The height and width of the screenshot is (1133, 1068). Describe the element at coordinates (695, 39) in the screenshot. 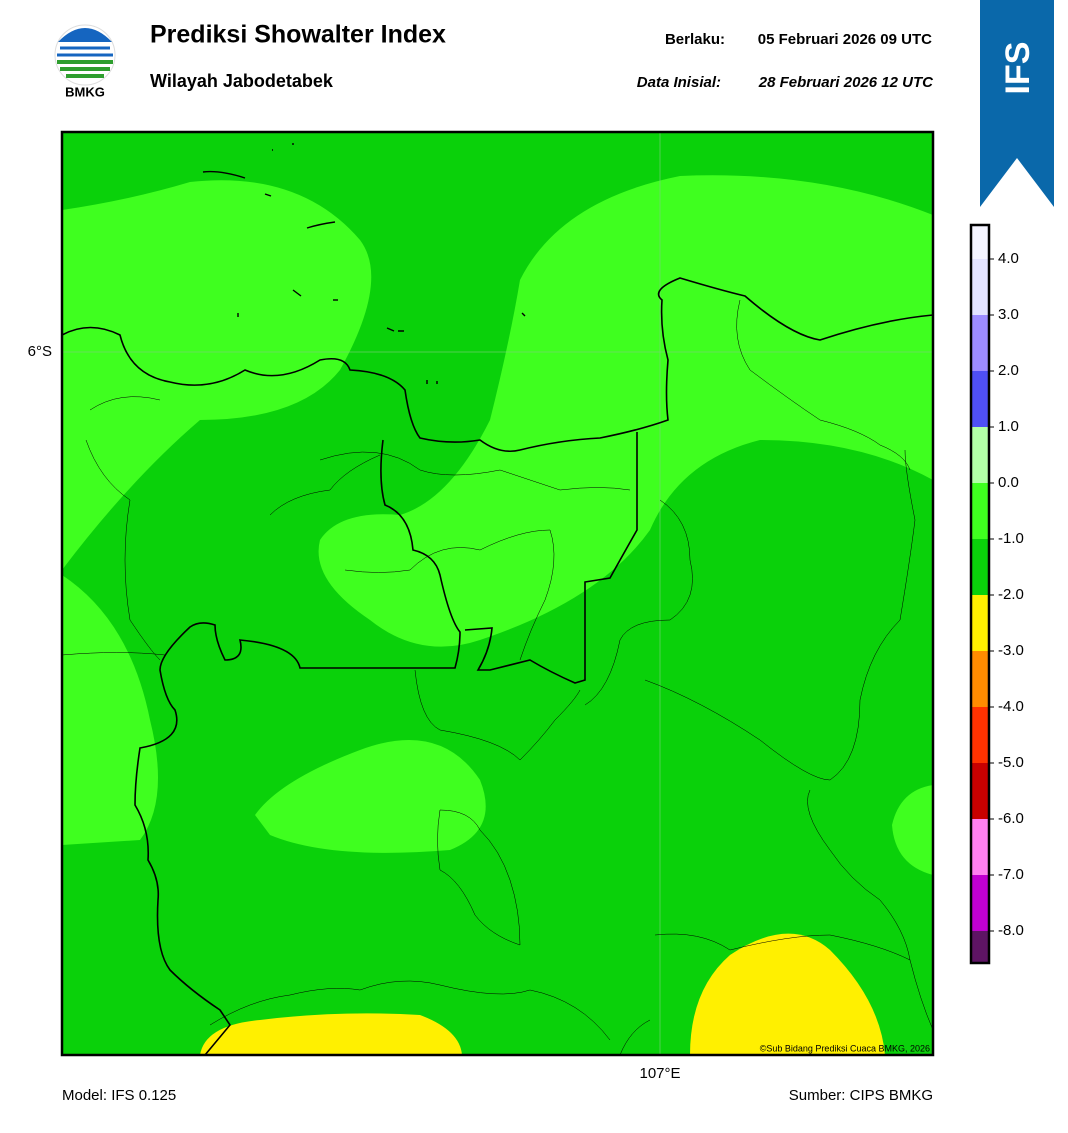

I see `valid-label: Berlaku:` at that location.